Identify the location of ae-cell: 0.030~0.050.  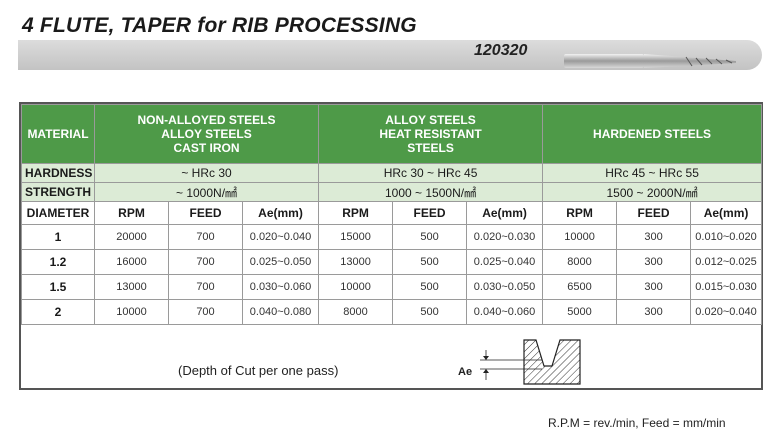
(505, 287).